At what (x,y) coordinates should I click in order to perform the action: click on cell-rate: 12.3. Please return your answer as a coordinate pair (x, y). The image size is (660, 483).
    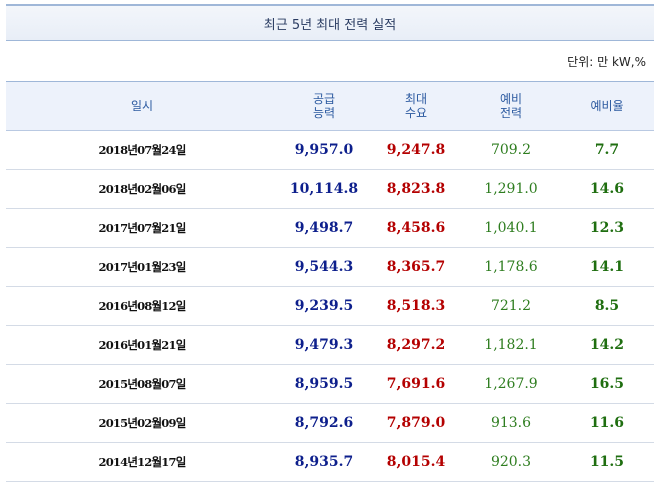
    Looking at the image, I should click on (607, 228).